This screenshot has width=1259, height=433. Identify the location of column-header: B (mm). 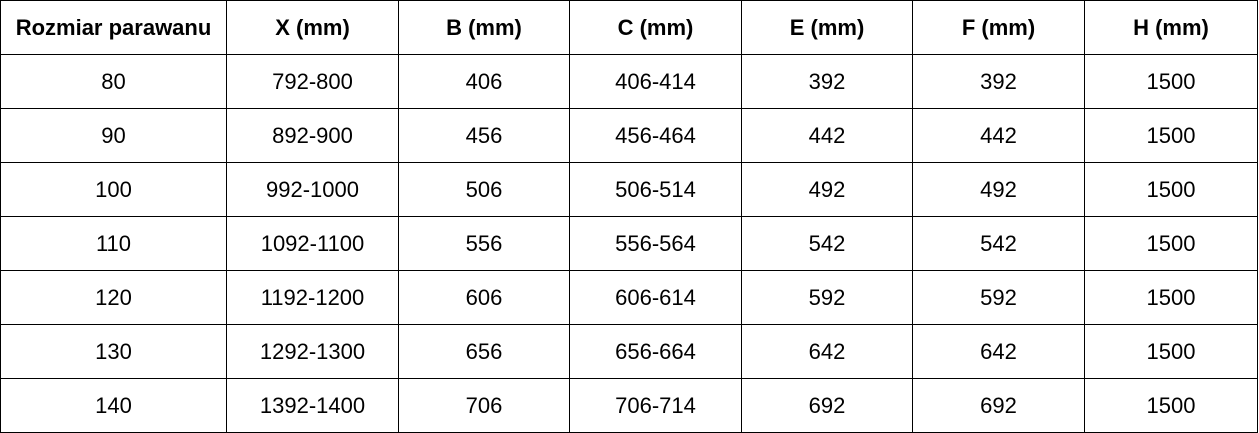
(484, 27).